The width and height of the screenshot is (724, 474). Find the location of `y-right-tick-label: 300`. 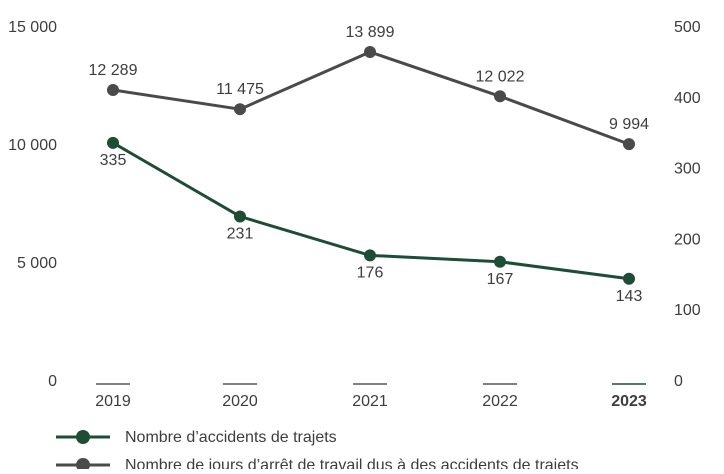

y-right-tick-label: 300 is located at coordinates (687, 169).